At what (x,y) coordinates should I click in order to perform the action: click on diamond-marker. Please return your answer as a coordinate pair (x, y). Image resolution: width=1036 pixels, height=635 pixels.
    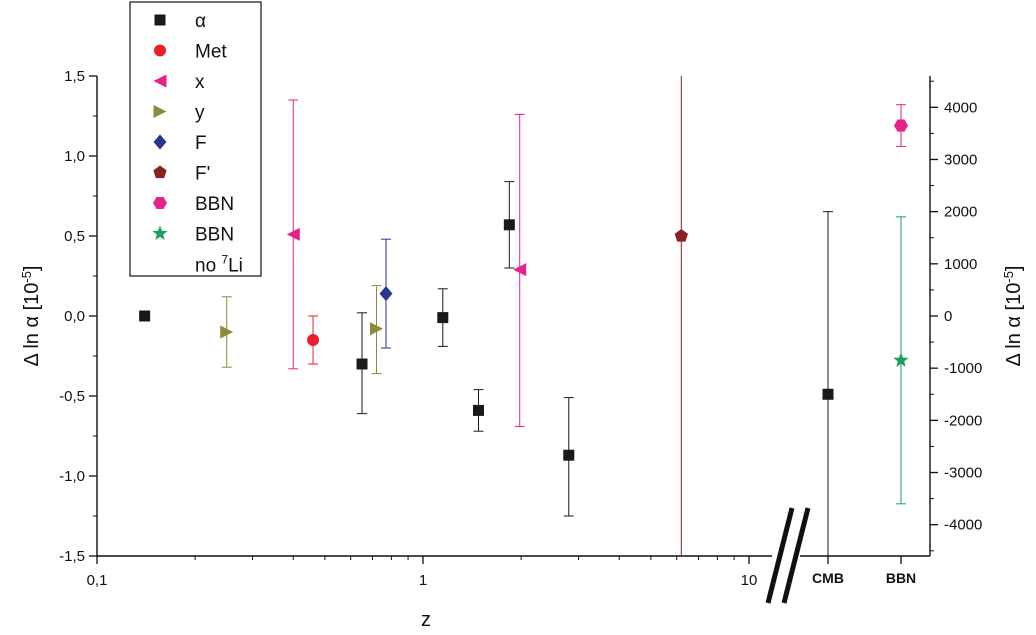
    Looking at the image, I should click on (386, 294).